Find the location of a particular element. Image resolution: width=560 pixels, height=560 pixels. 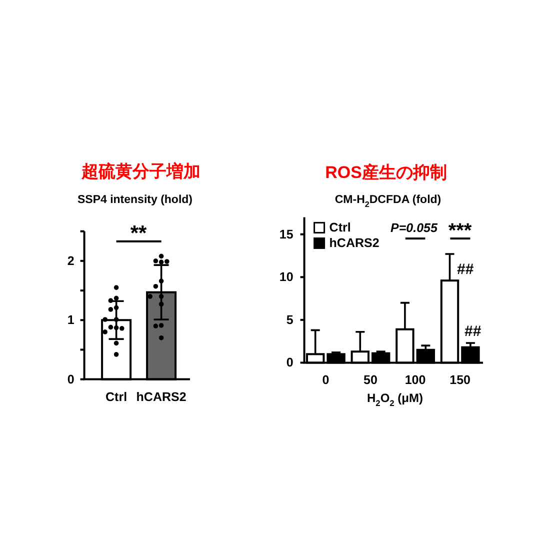

y-tick-label: 0 is located at coordinates (290, 363).